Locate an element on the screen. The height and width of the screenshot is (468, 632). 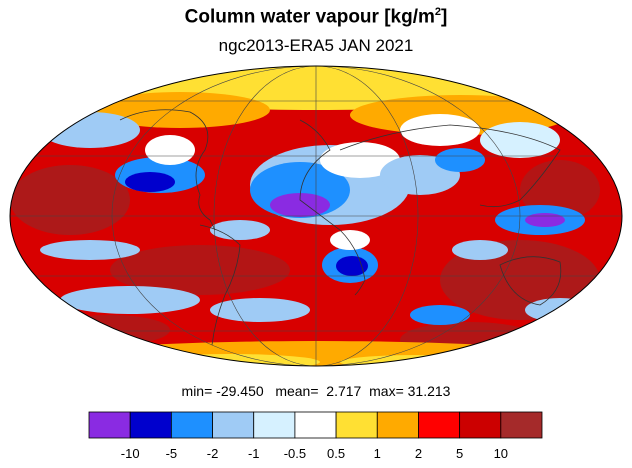
title-suffix: ] is located at coordinates (444, 17).